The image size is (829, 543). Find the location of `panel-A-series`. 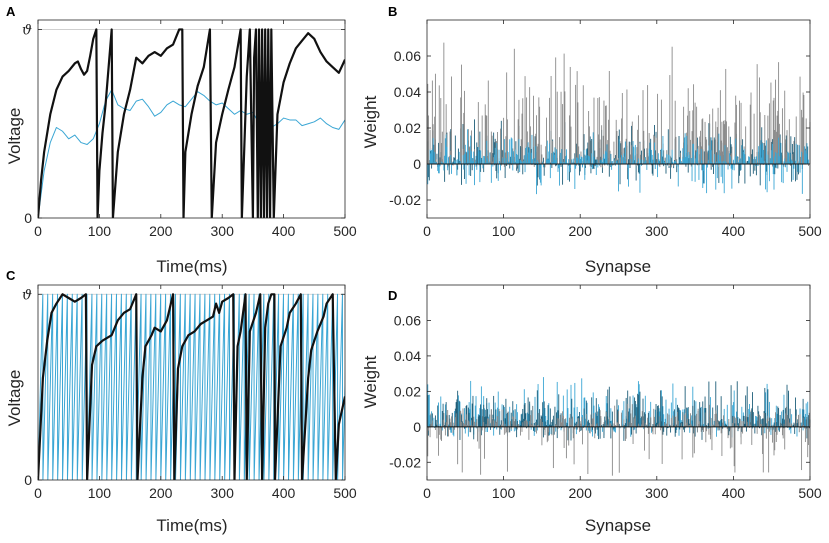

panel-A-series is located at coordinates (191, 123).